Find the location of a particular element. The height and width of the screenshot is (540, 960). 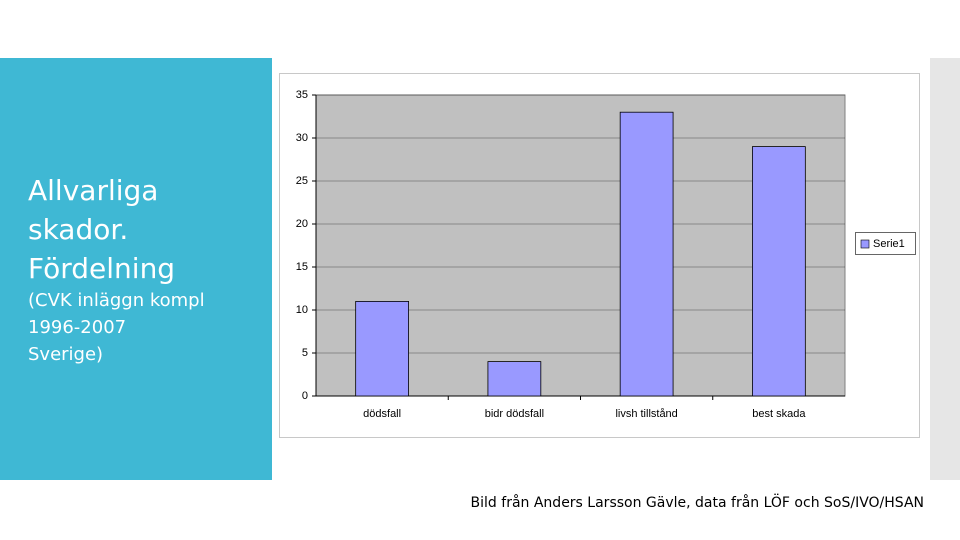

y-tick-label: 25 is located at coordinates (302, 181).